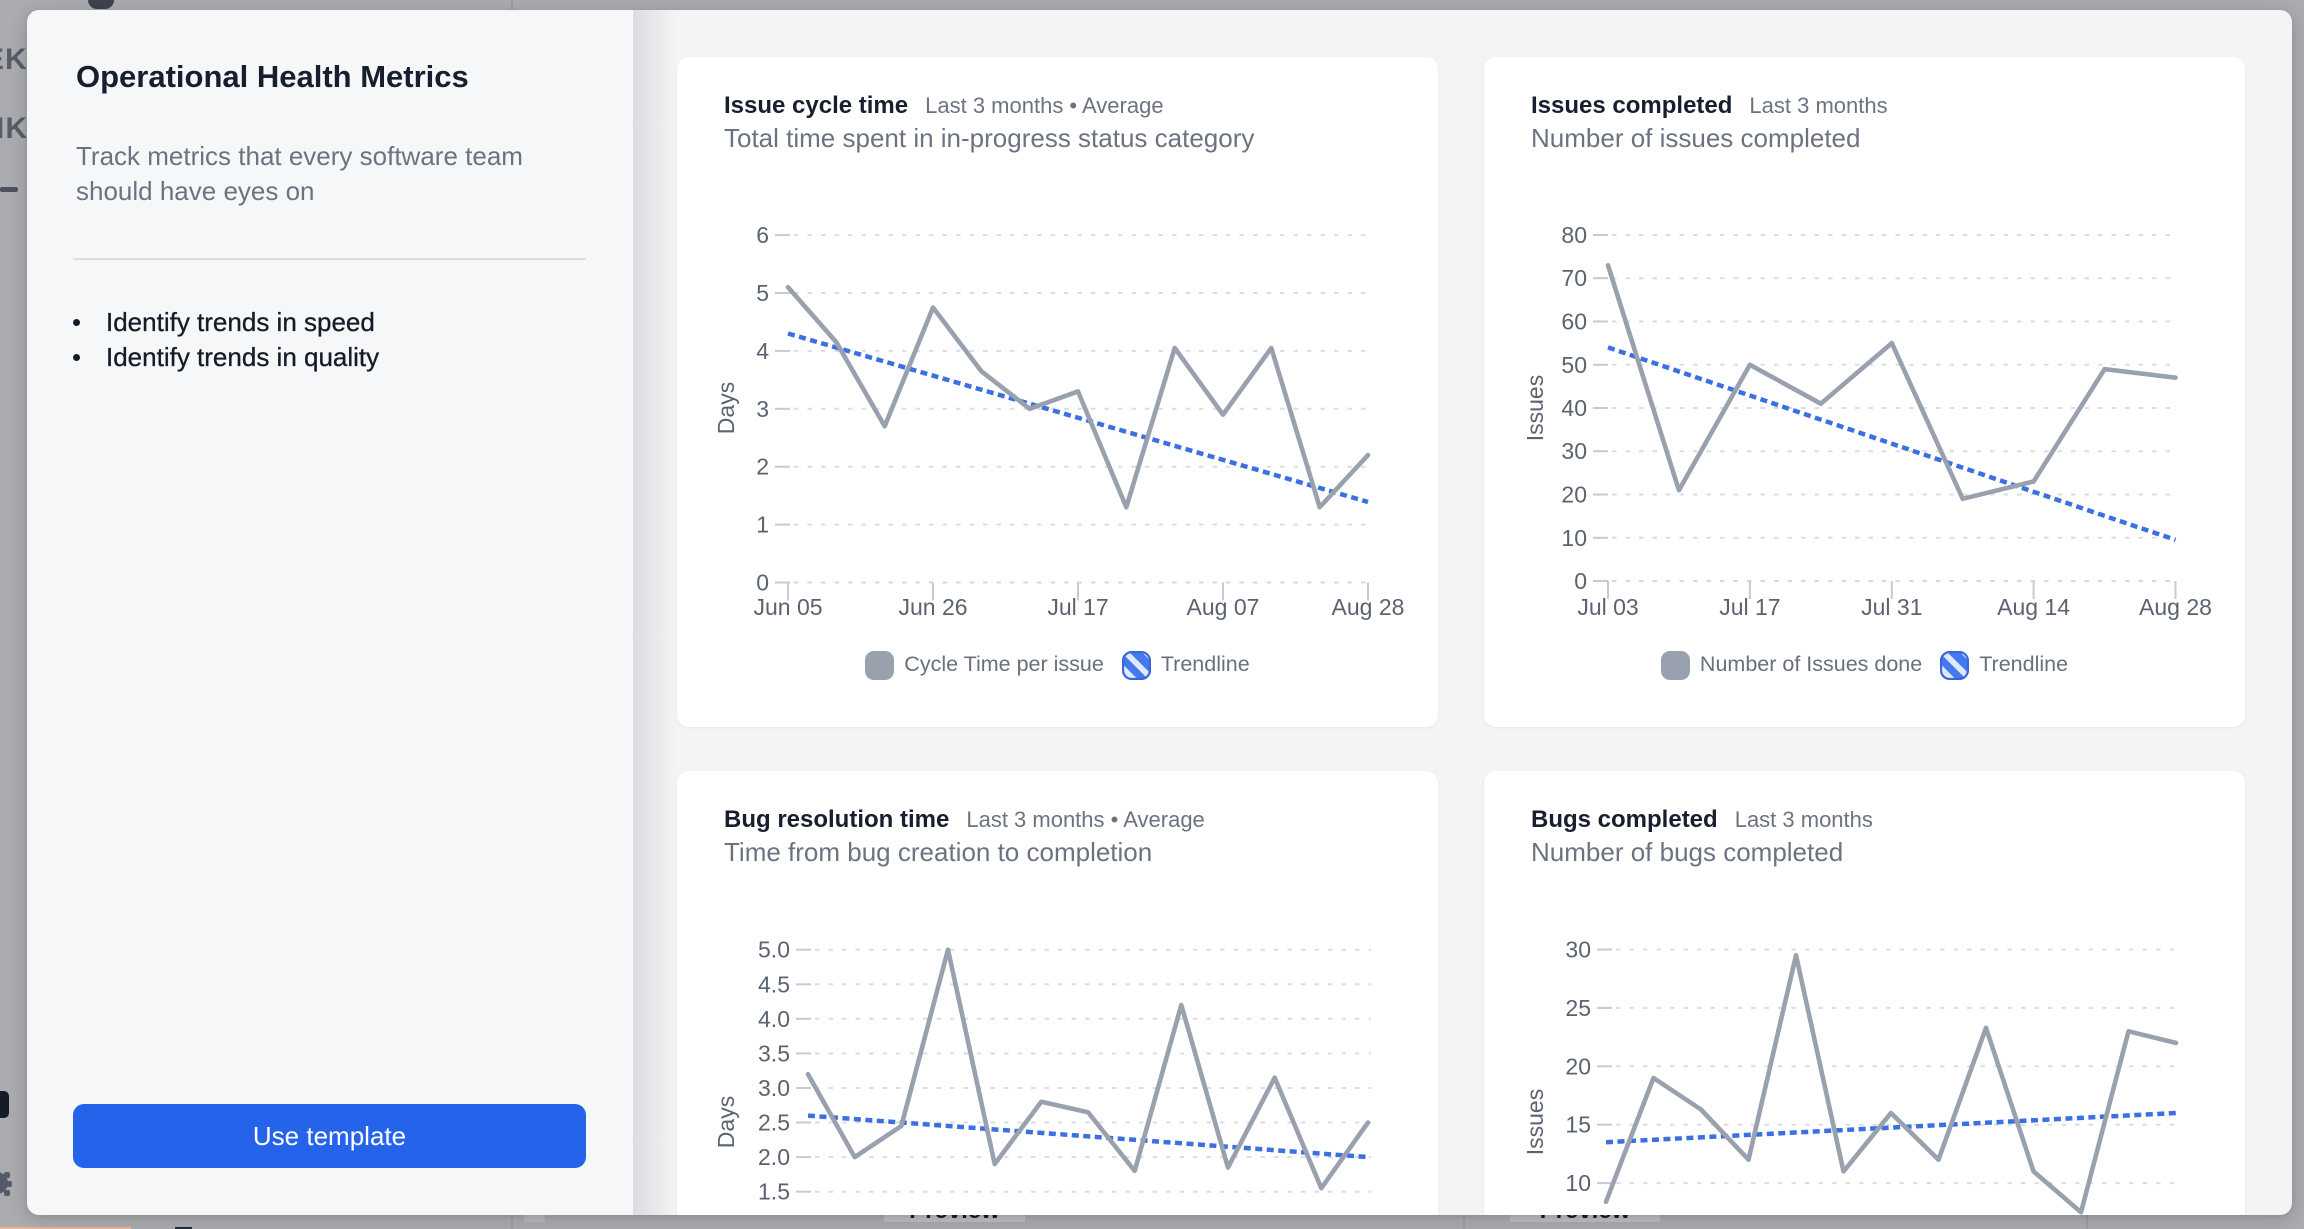  Describe the element at coordinates (774, 1053) in the screenshot. I see `svg-text: 3.5` at that location.